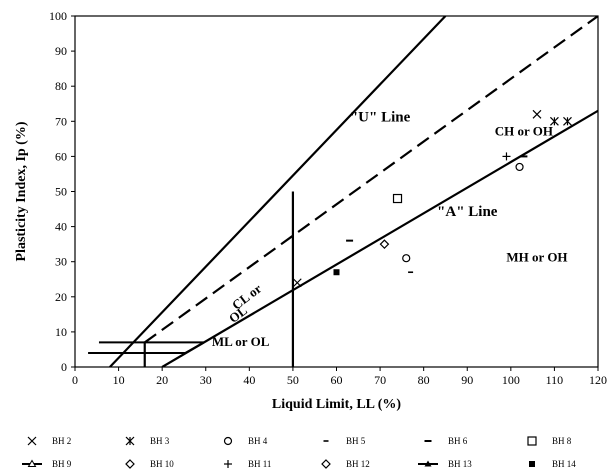  Describe the element at coordinates (241, 341) in the screenshot. I see `zone-label: ML or OL` at that location.